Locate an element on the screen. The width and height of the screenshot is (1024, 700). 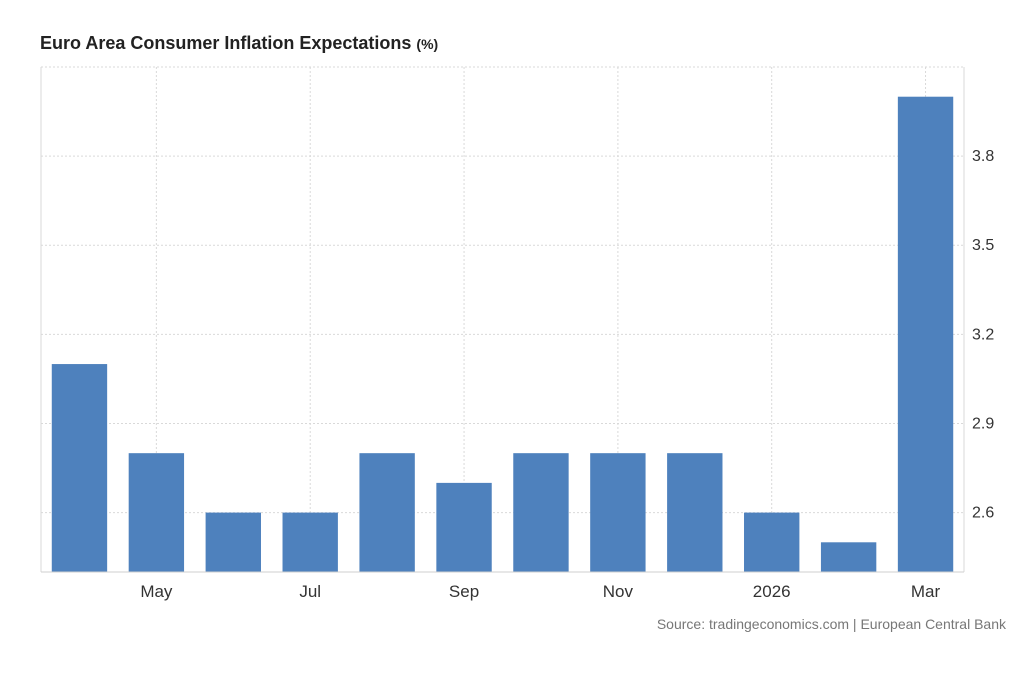
bar-may is located at coordinates (156, 512).